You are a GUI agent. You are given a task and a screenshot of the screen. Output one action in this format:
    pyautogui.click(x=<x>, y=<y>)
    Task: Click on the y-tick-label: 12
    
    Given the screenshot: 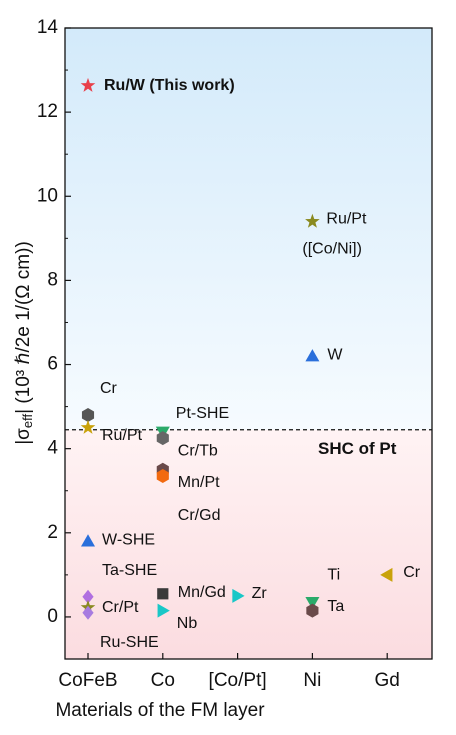 What is the action you would take?
    pyautogui.click(x=47, y=111)
    